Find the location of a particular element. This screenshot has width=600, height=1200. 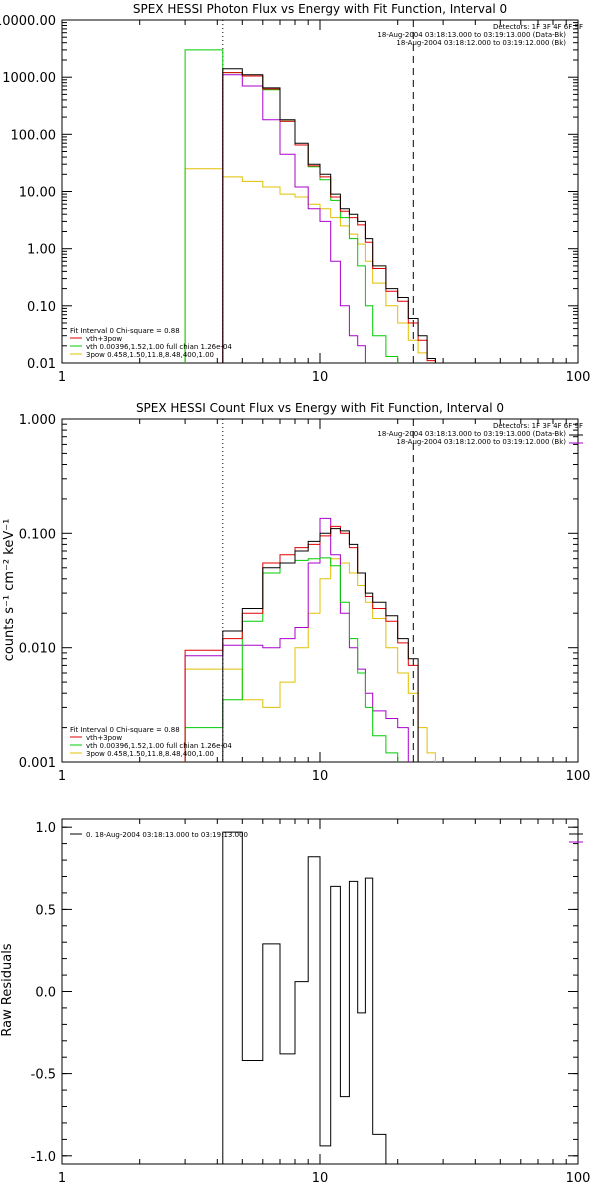

y-tick-label: 10.00 is located at coordinates (37, 193).